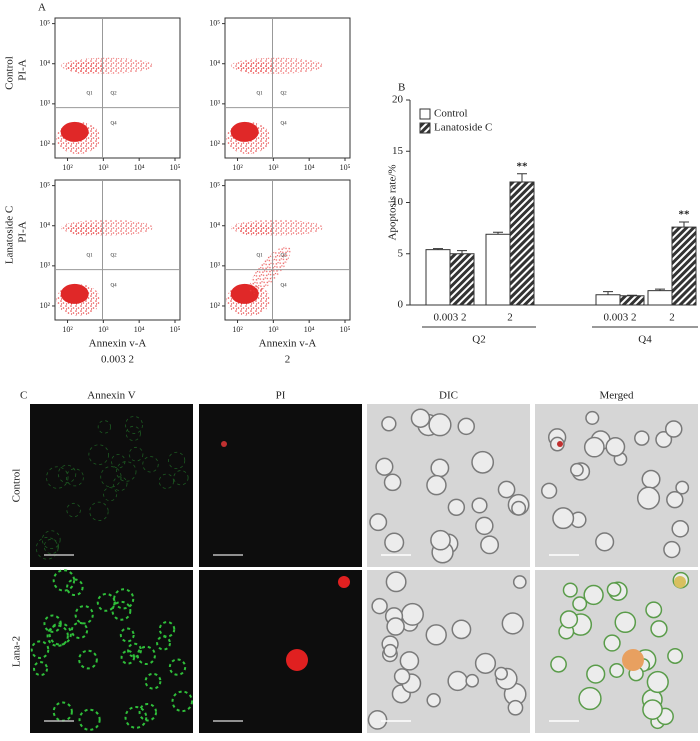 Image resolution: width=700 pixels, height=741 pixels. I want to click on quadrant-label: Q1, so click(260, 256).